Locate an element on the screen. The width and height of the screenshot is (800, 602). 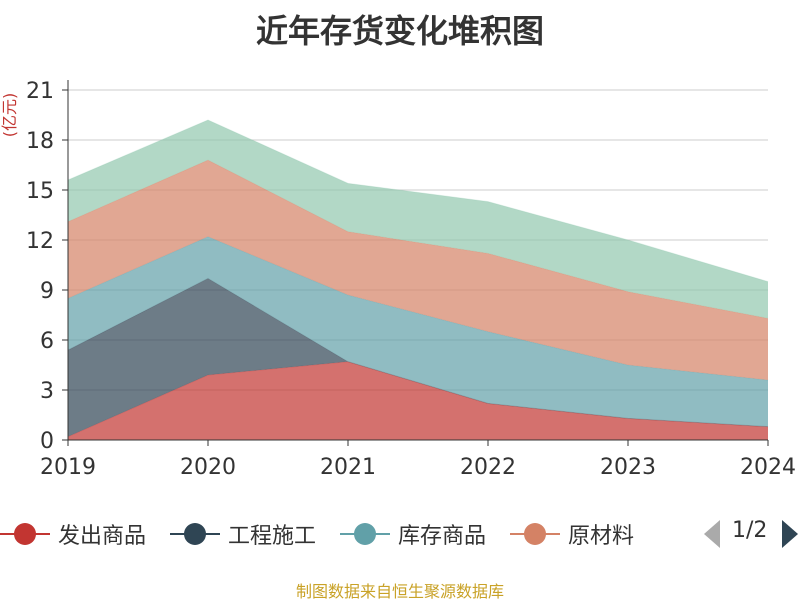
legend-label: 库存商品 is located at coordinates (442, 536).